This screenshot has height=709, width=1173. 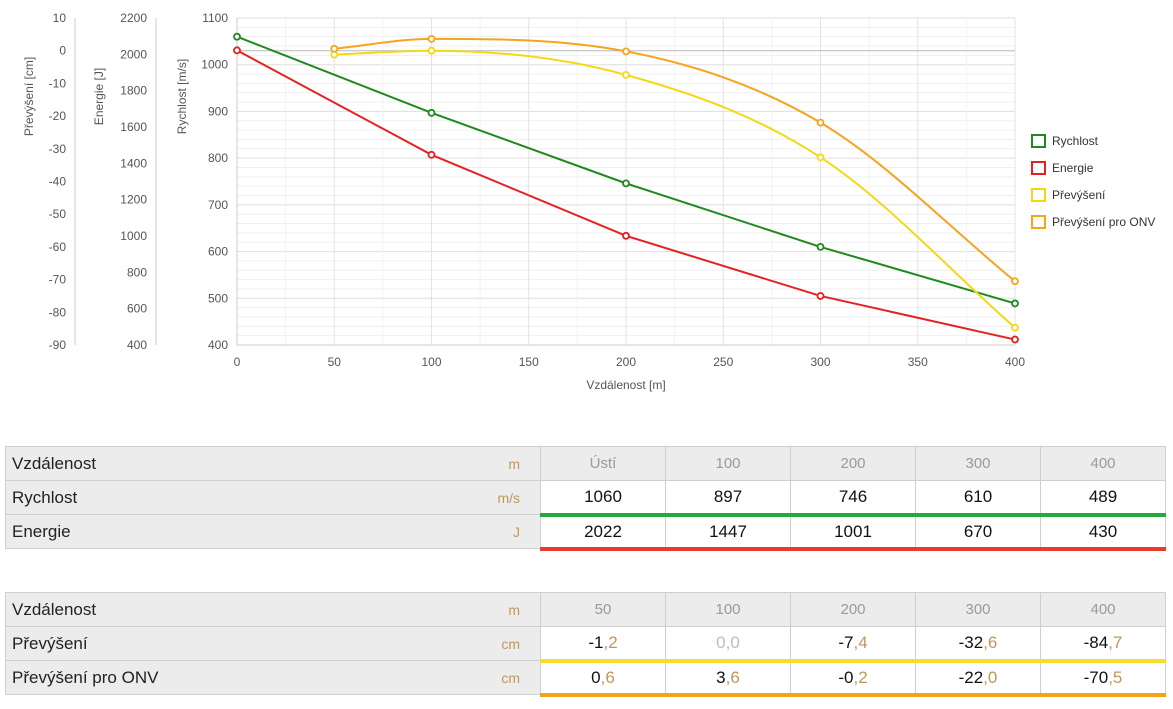 I want to click on value-integer-part: -32, so click(x=971, y=642).